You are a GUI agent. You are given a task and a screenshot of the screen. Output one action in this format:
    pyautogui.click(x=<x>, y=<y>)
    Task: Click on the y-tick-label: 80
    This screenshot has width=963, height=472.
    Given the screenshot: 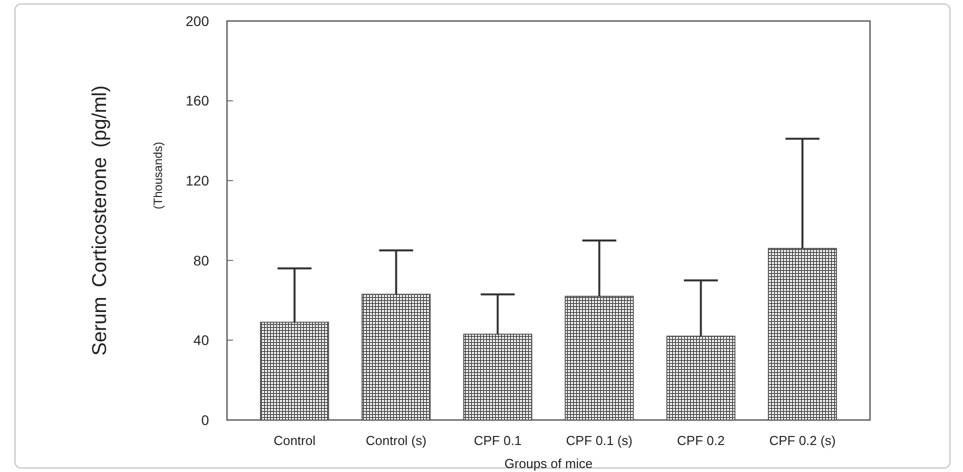 What is the action you would take?
    pyautogui.click(x=201, y=260)
    